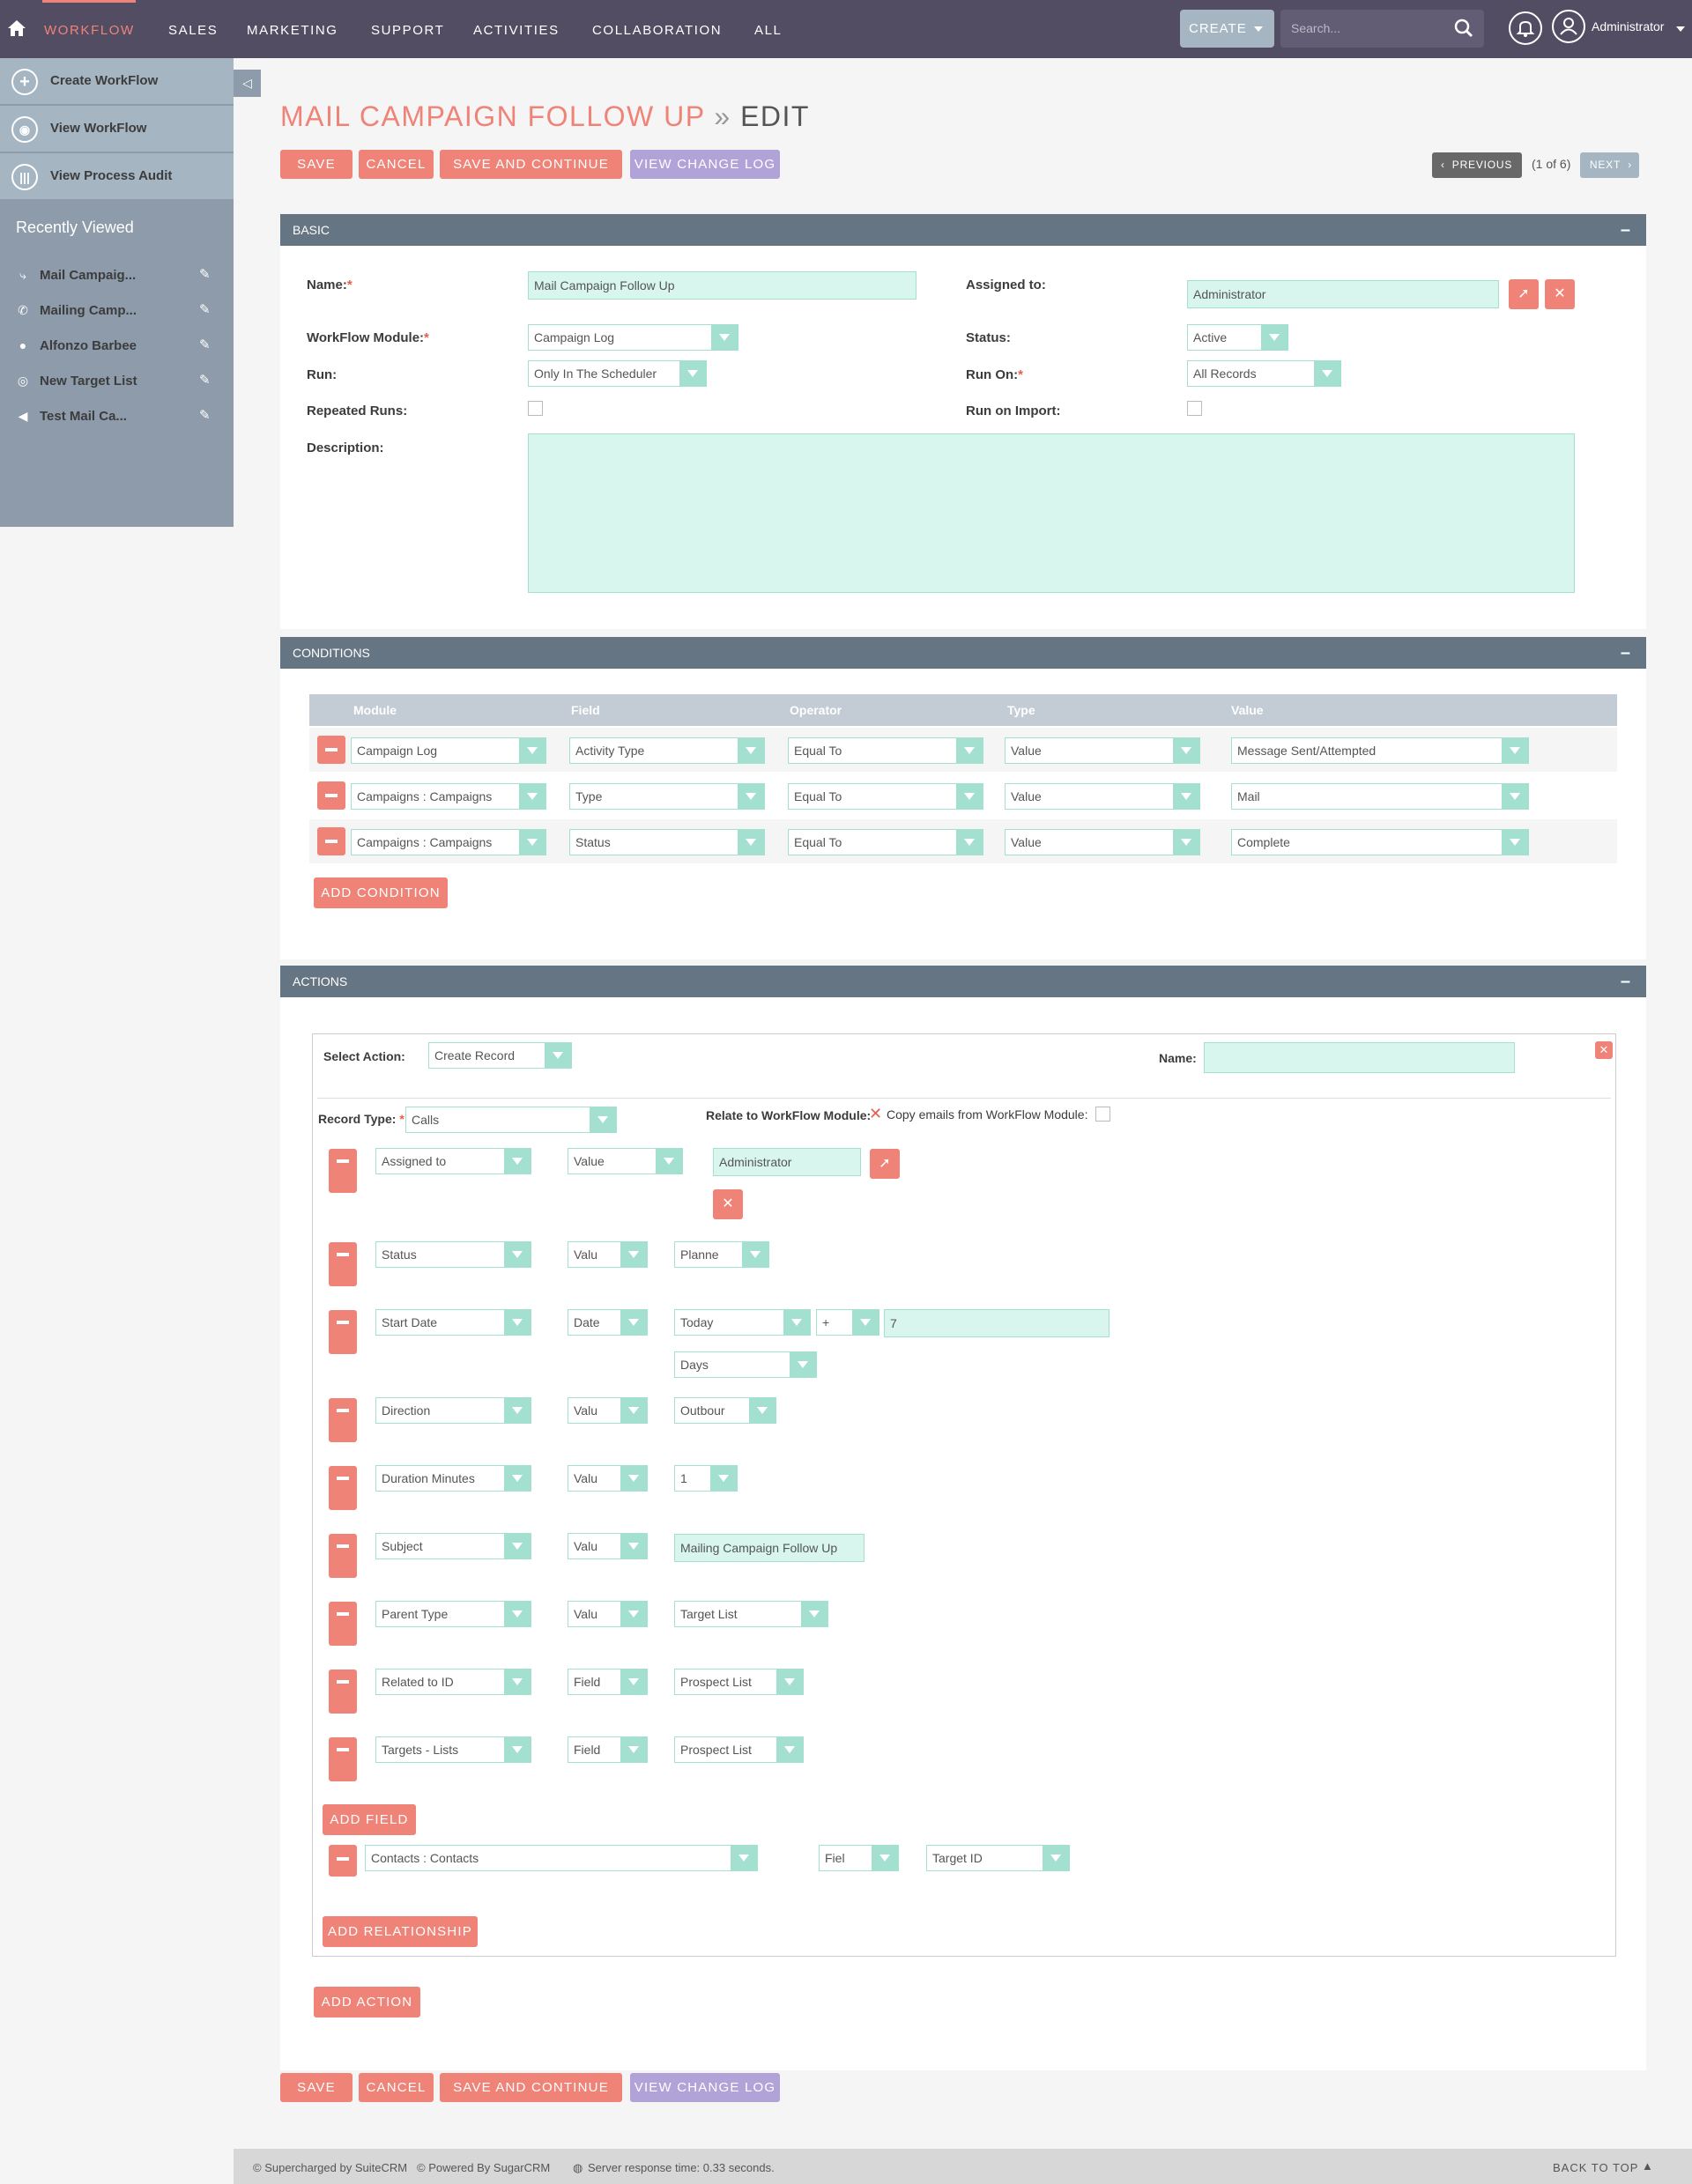 The height and width of the screenshot is (2184, 1692). I want to click on nav-all: ALL, so click(769, 30).